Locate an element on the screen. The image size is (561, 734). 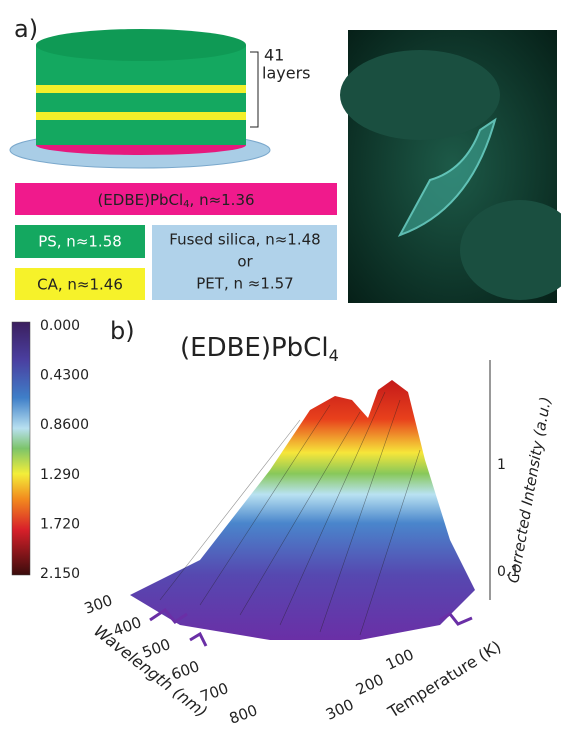
temperature-tick-label: 200 is located at coordinates (370, 684).